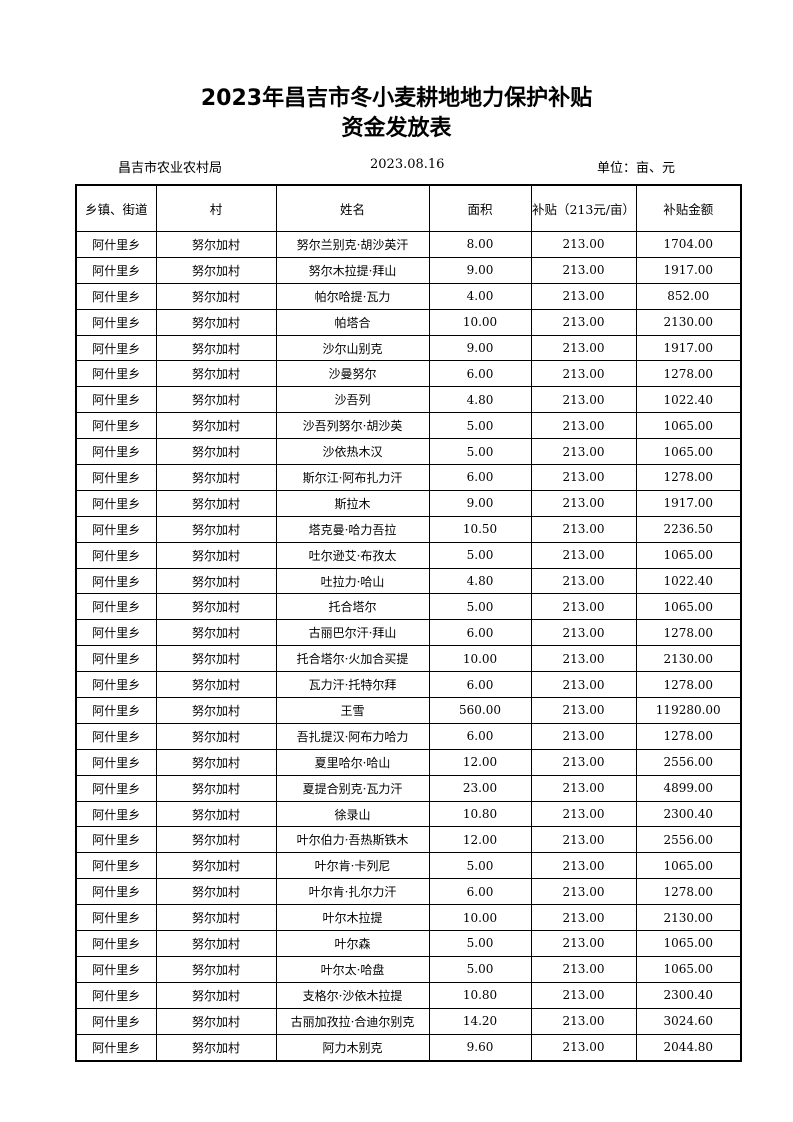  What do you see at coordinates (352, 529) in the screenshot?
I see `cell-name: 塔克曼·哈力吾拉` at bounding box center [352, 529].